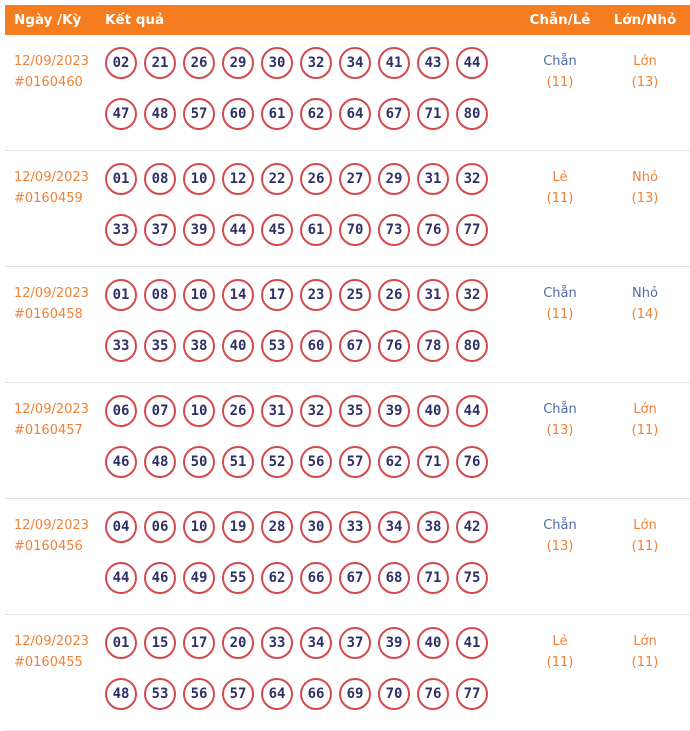 This screenshot has height=731, width=690. Describe the element at coordinates (135, 20) in the screenshot. I see `header-col-result: Kết quả` at that location.